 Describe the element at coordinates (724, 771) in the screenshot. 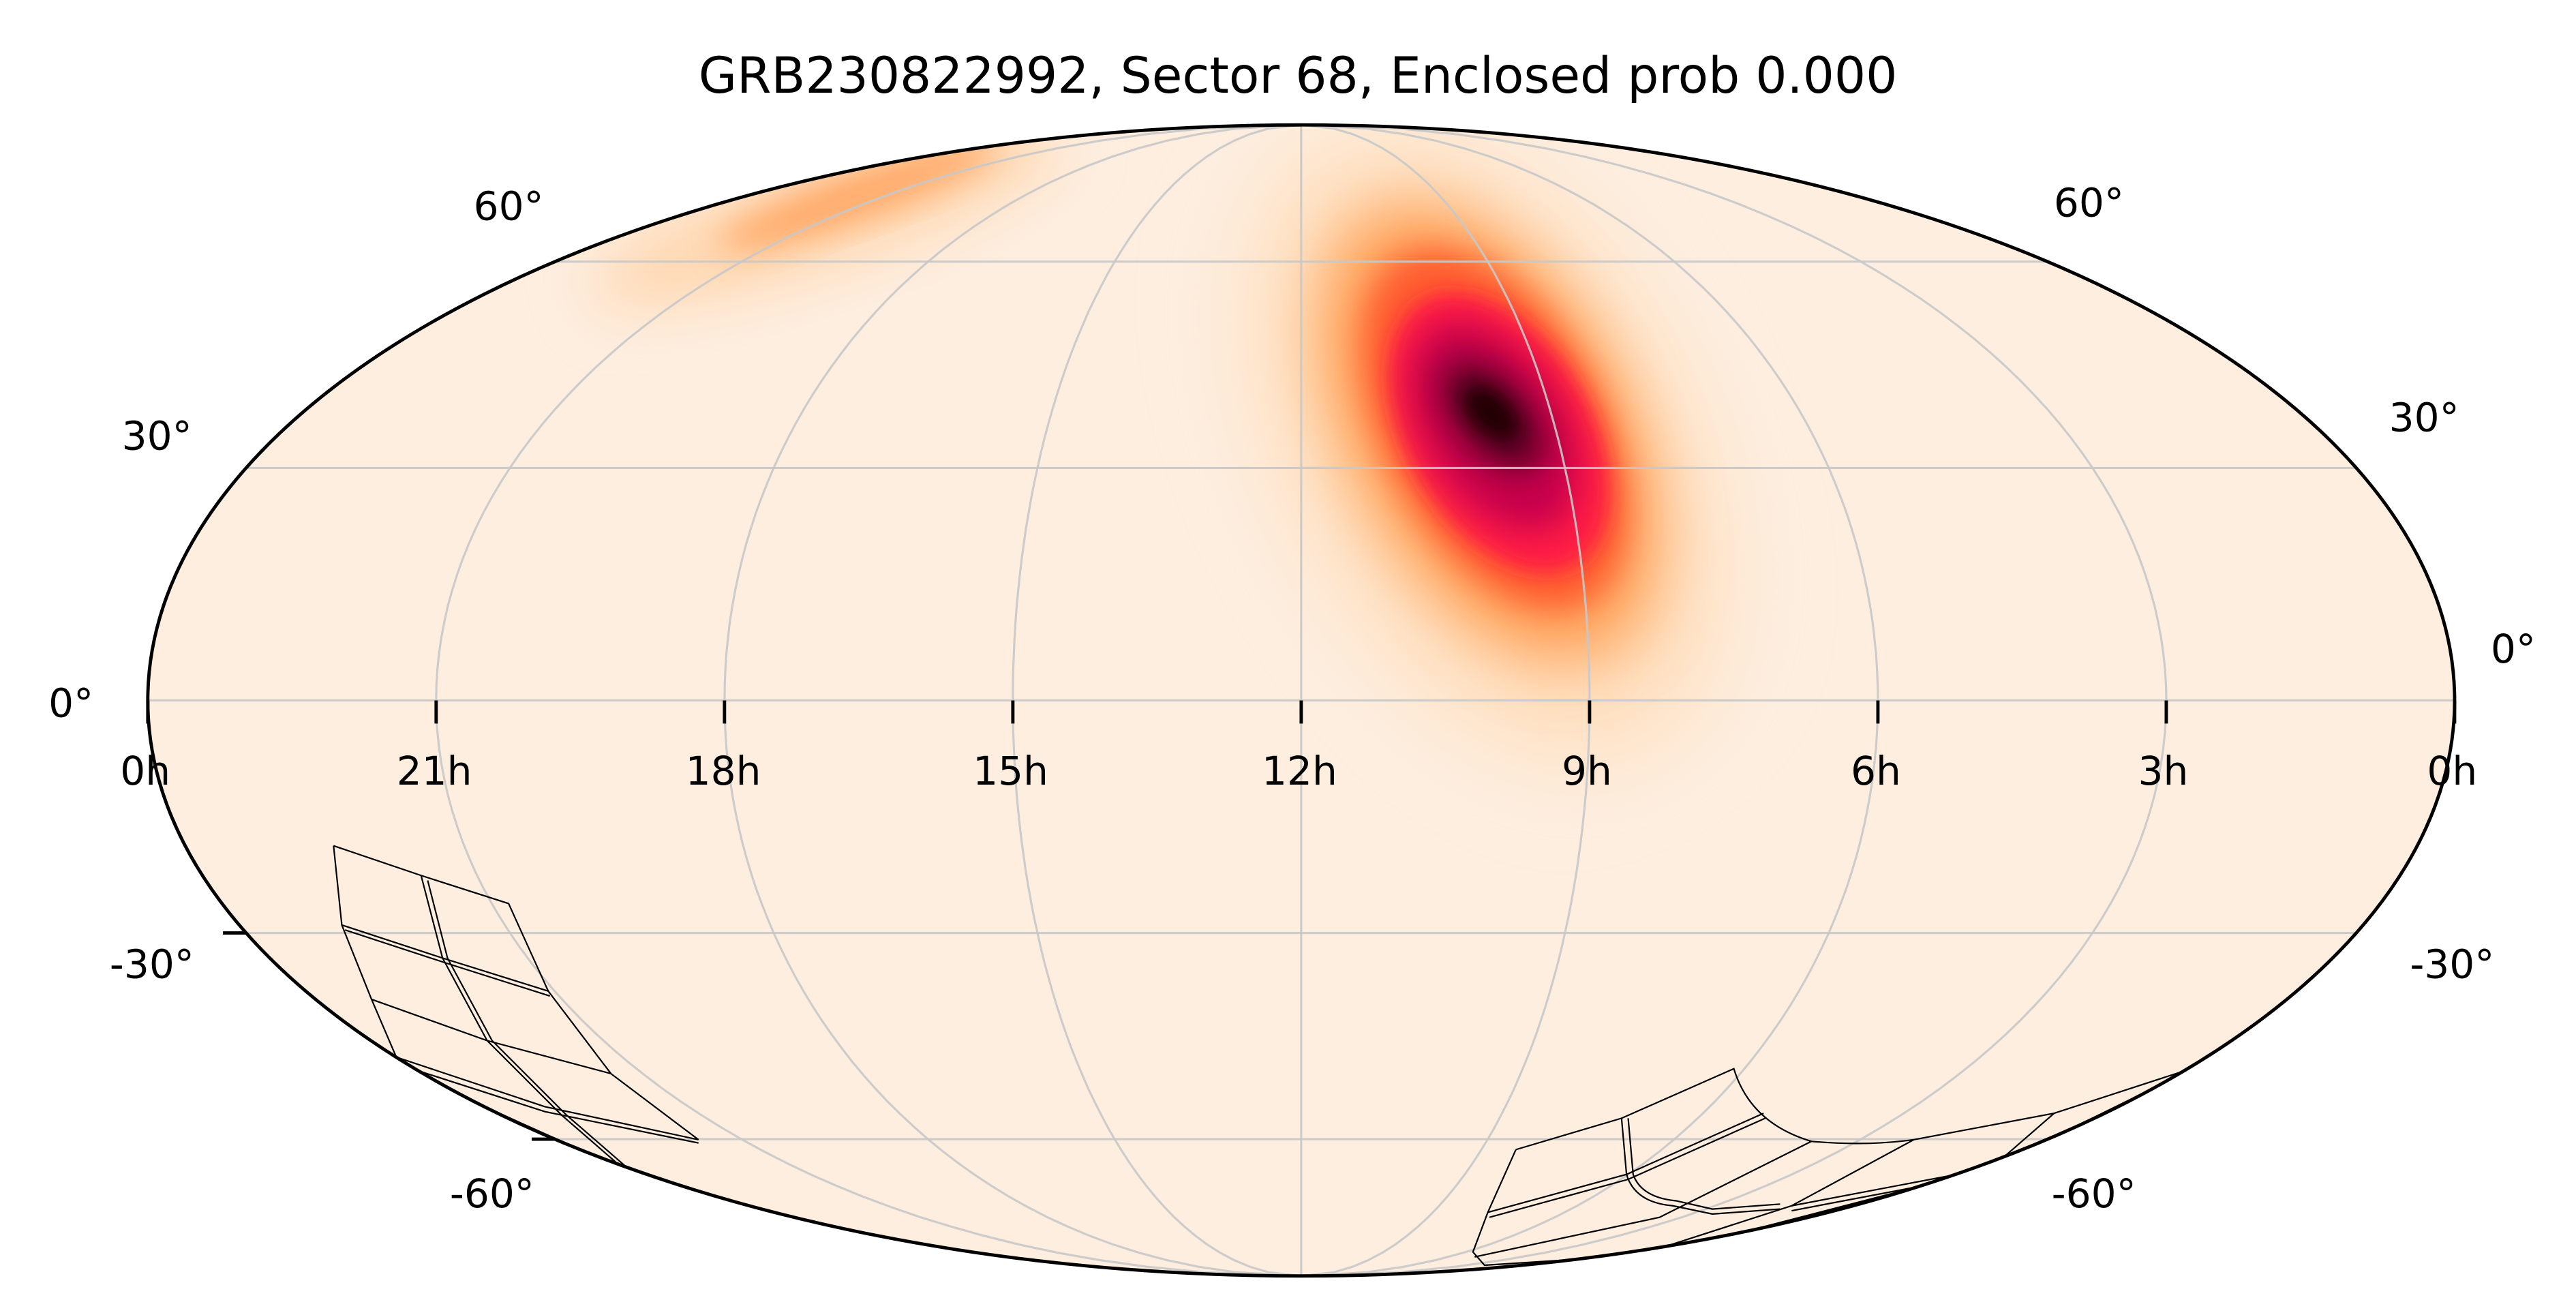

I see `ra-tick-label: 18h` at that location.